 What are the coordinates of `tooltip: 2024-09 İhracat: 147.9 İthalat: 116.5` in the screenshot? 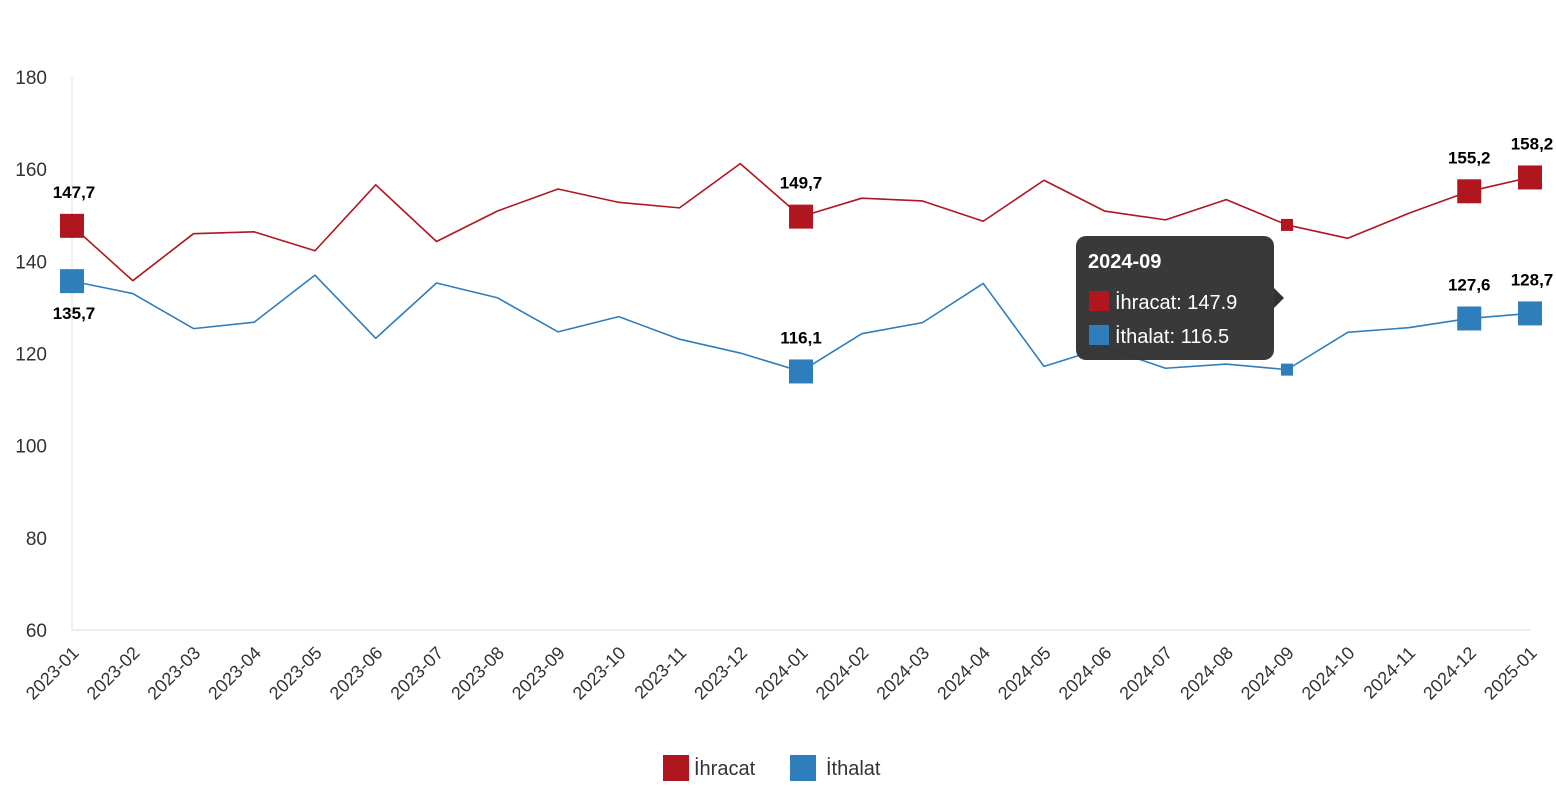 It's located at (1180, 298).